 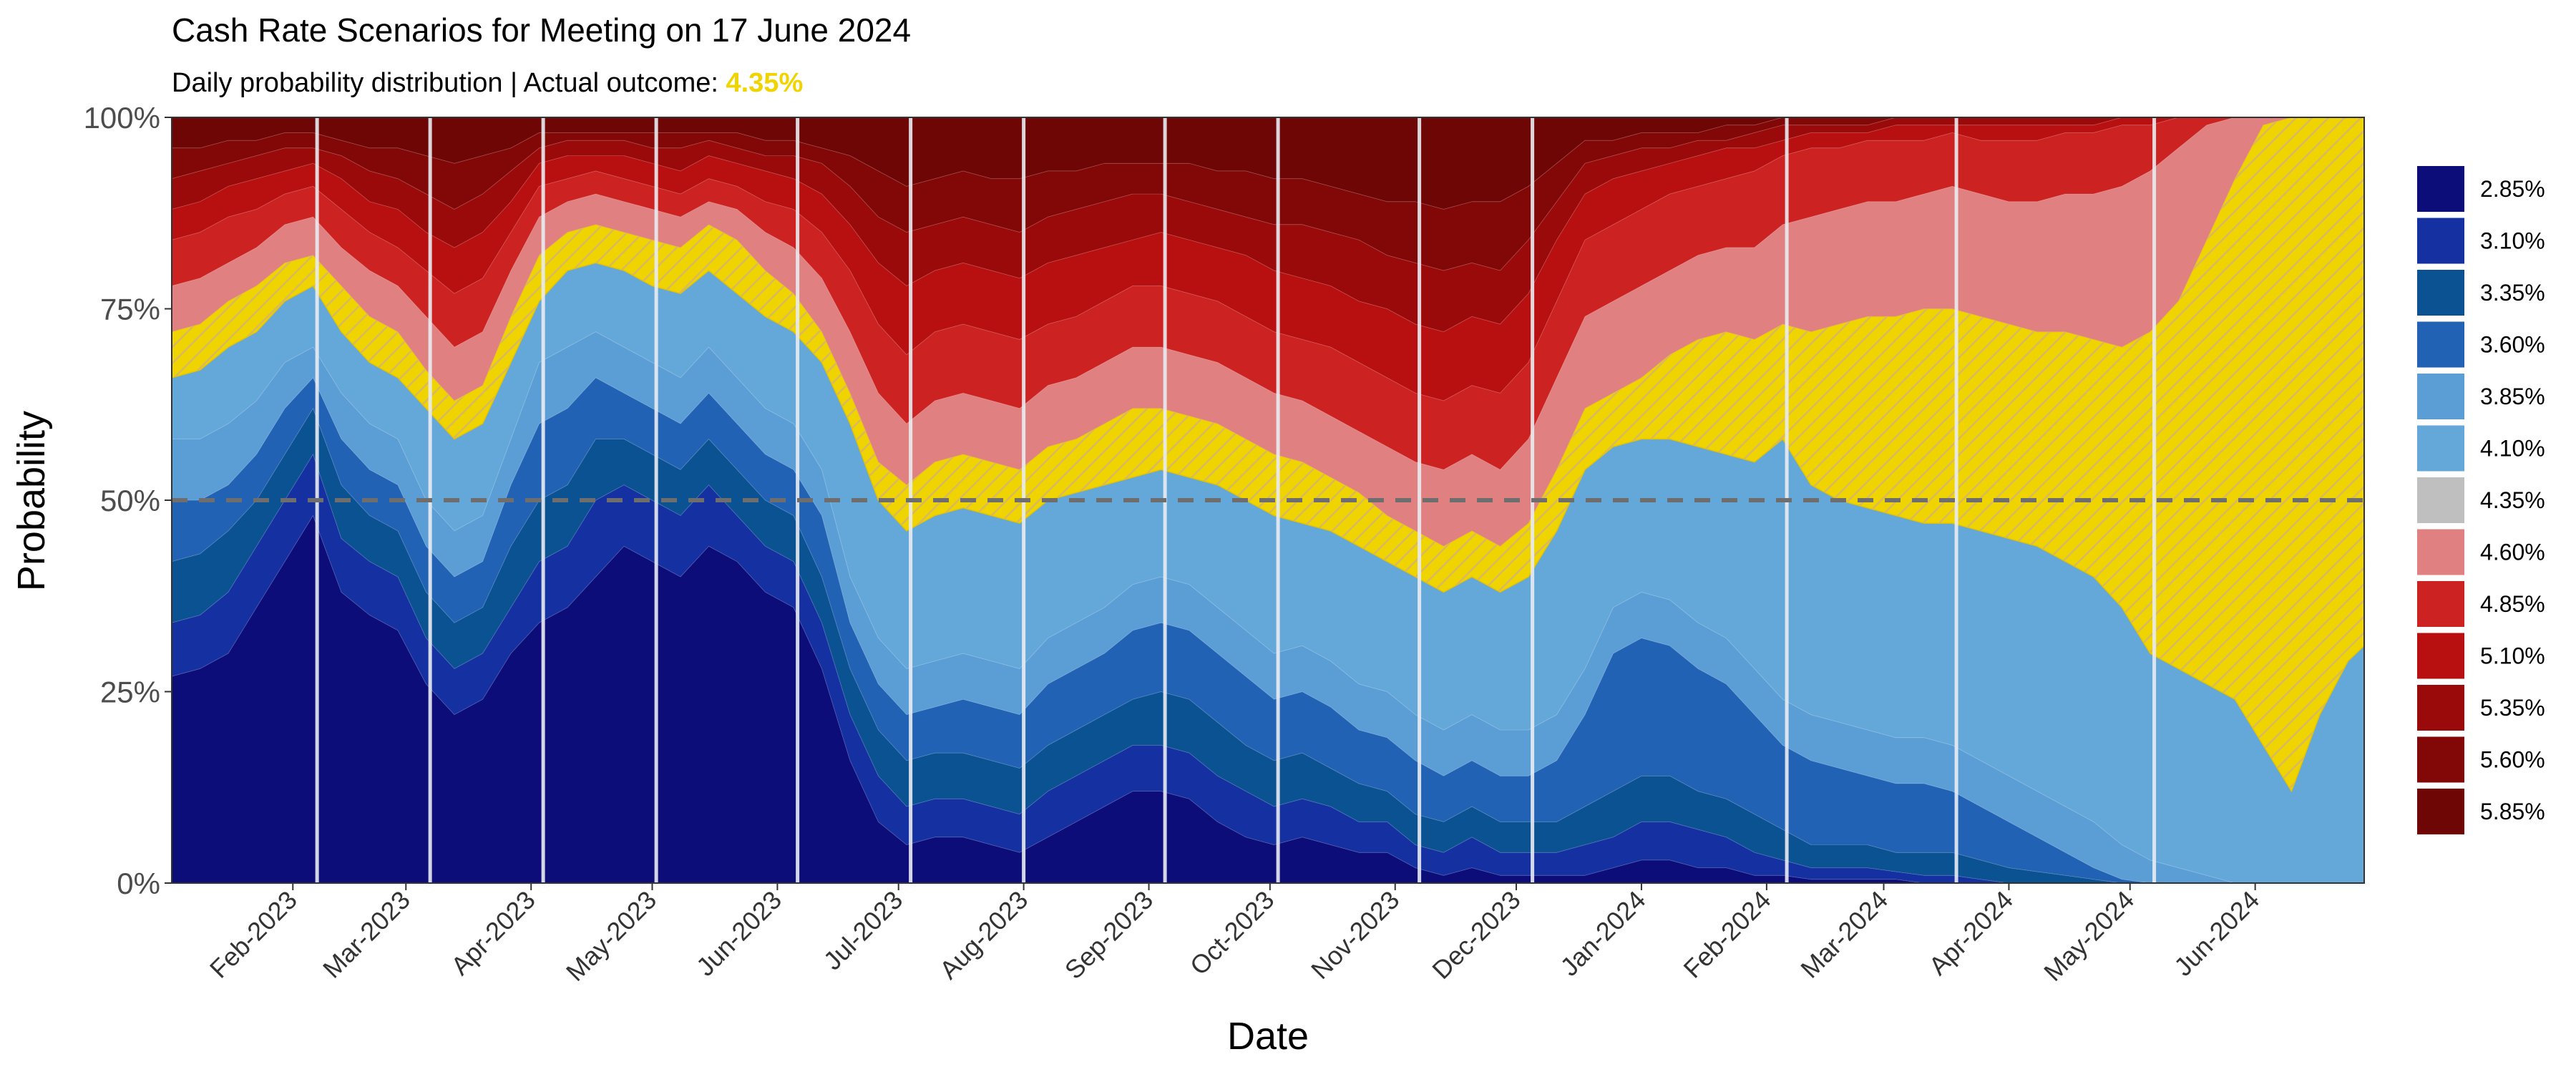 I want to click on legend-key-5-60pct, so click(x=2440, y=760).